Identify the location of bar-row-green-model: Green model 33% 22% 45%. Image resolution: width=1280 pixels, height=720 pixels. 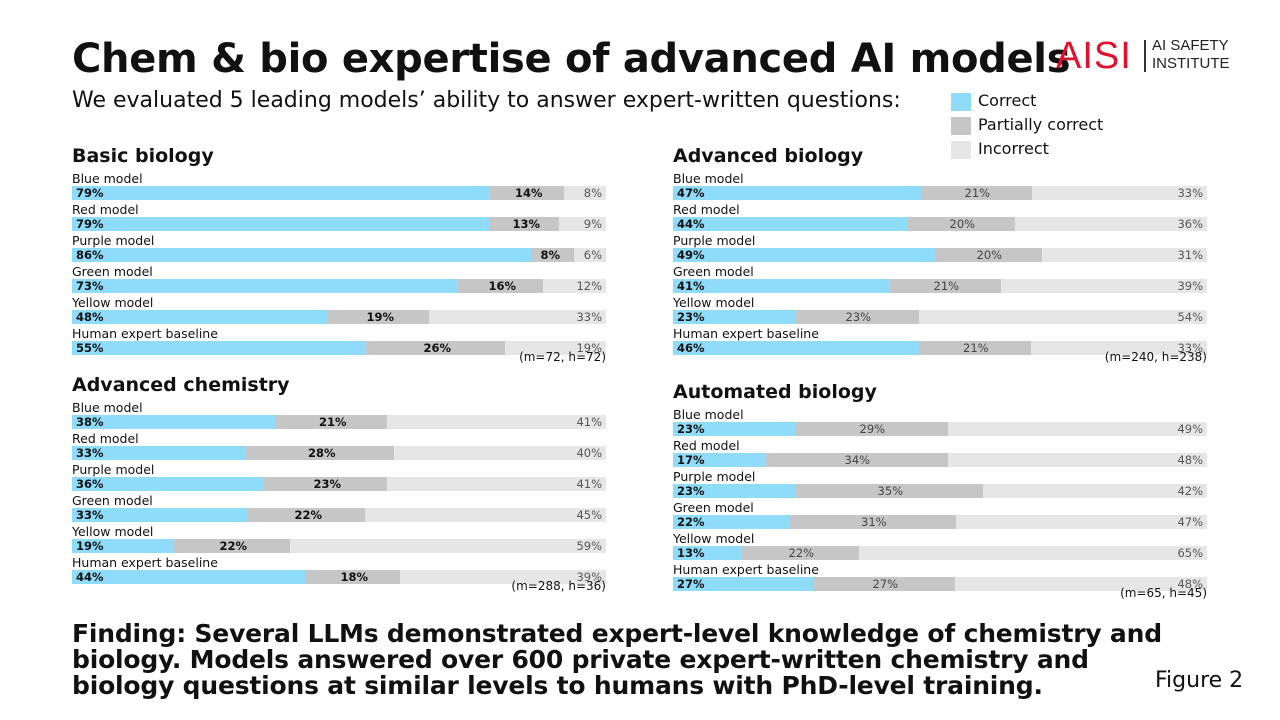
(339, 509).